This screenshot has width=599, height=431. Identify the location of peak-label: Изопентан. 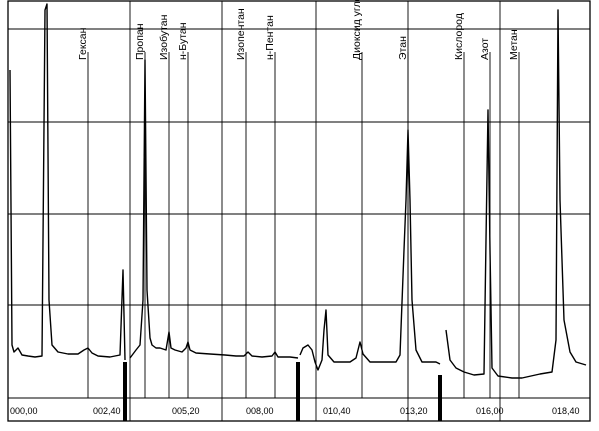
(241, 34).